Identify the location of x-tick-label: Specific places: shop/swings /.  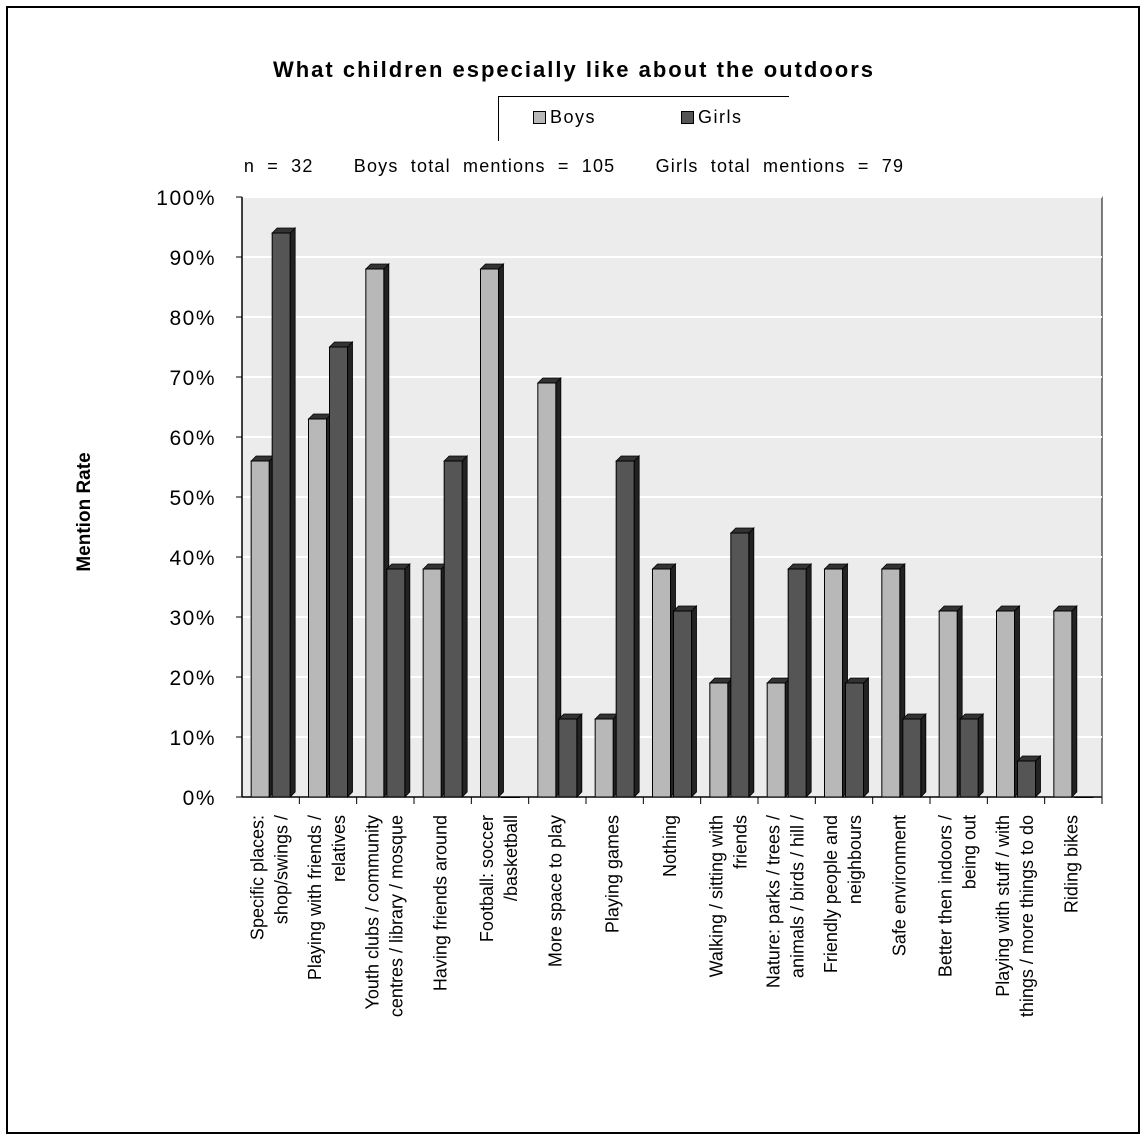
(270, 877).